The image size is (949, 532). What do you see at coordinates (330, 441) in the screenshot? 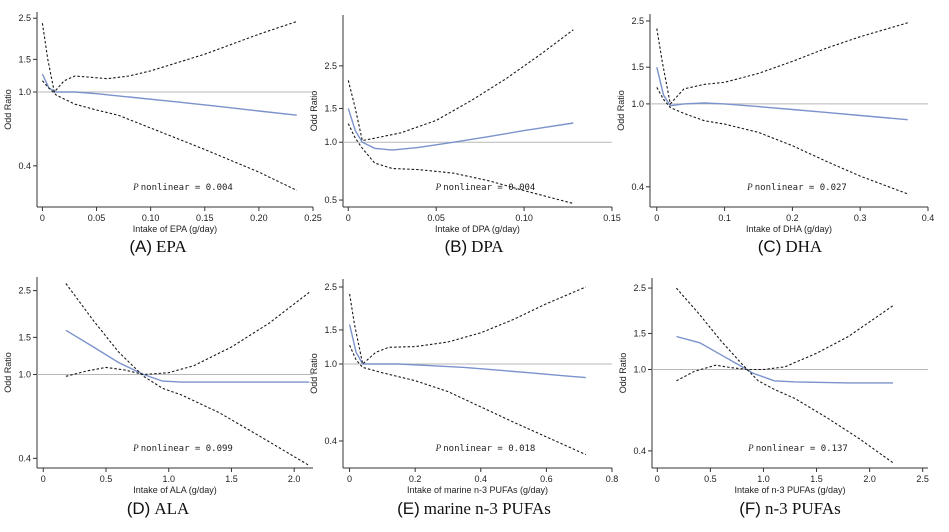
I see `y-tick-label-e: 0.4` at bounding box center [330, 441].